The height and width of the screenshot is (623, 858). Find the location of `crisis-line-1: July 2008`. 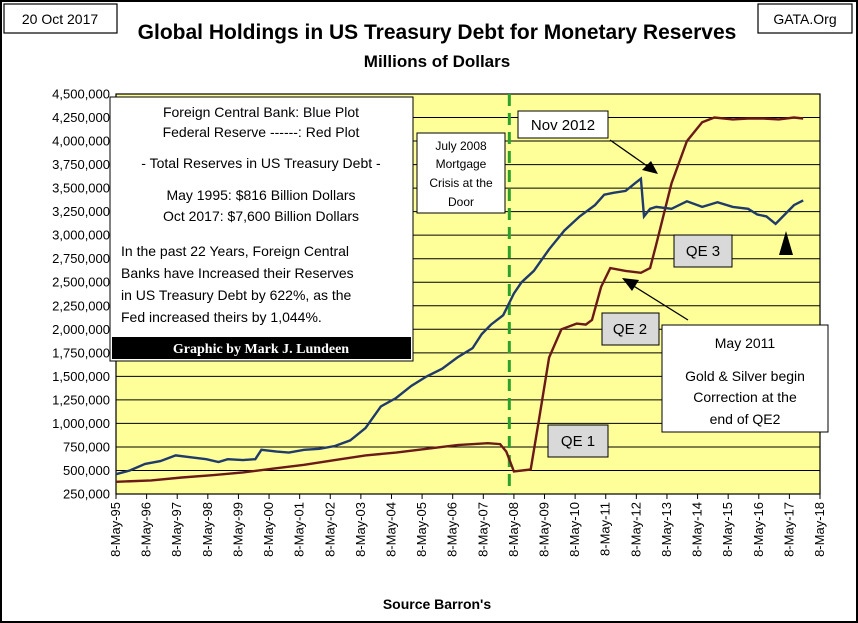

crisis-line-1: July 2008 is located at coordinates (461, 146).